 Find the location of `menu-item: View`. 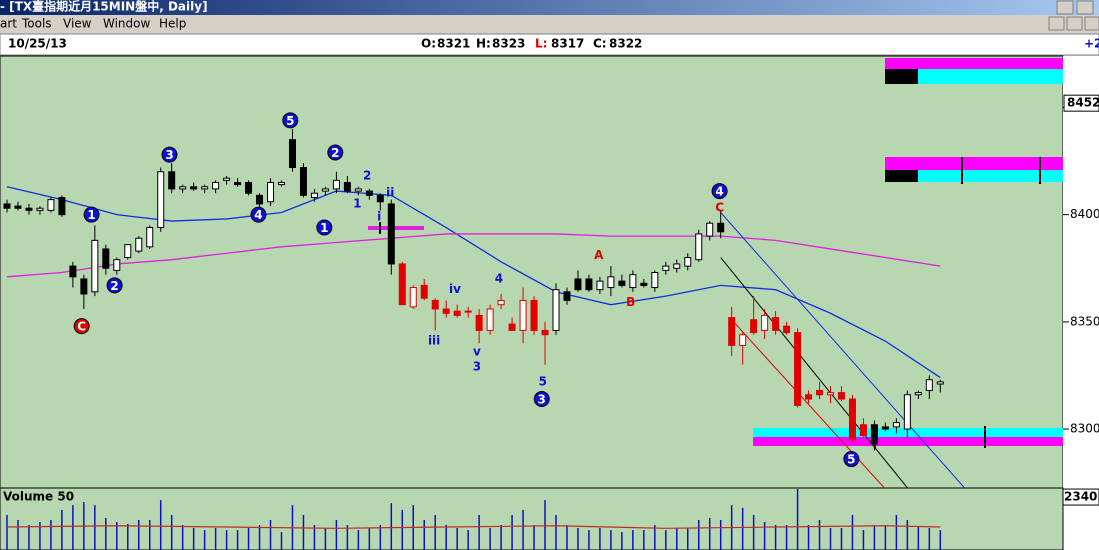

menu-item: View is located at coordinates (77, 24).